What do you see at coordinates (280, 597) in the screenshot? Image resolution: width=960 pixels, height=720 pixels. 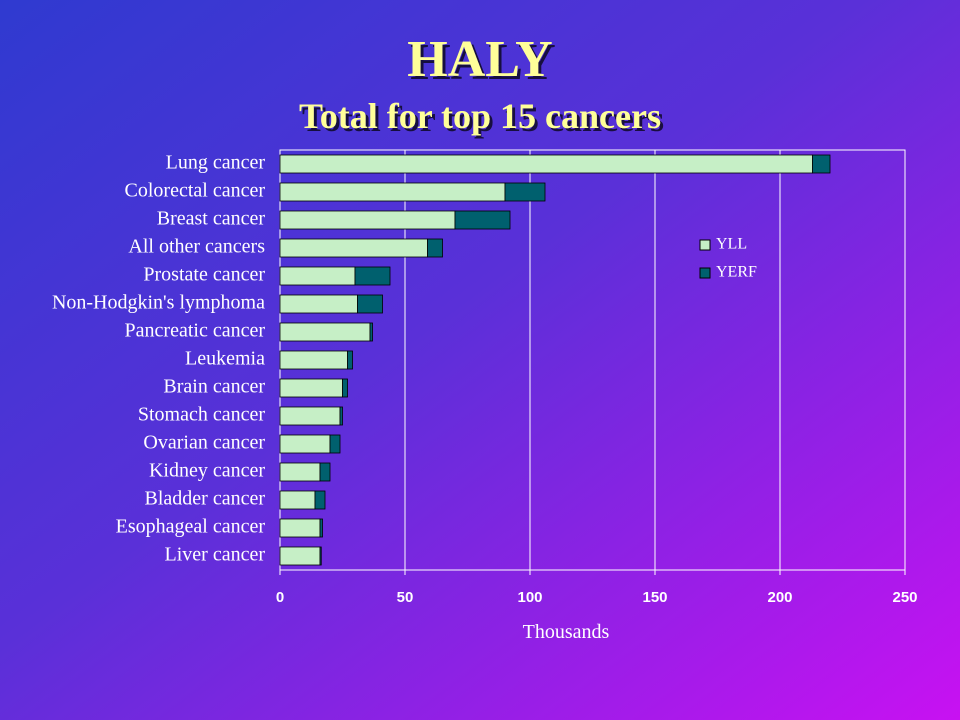 I see `x-tick-label: 0` at bounding box center [280, 597].